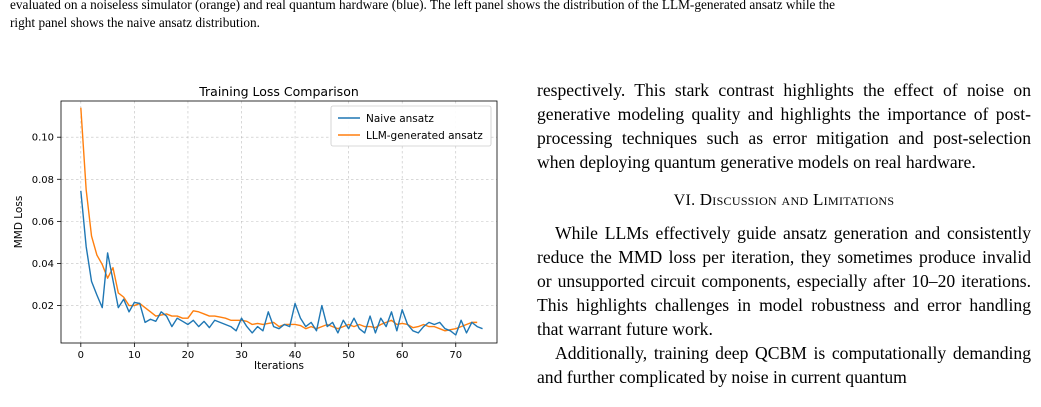  I want to click on section-heading: VI. Discussion and Limitations, so click(784, 200).